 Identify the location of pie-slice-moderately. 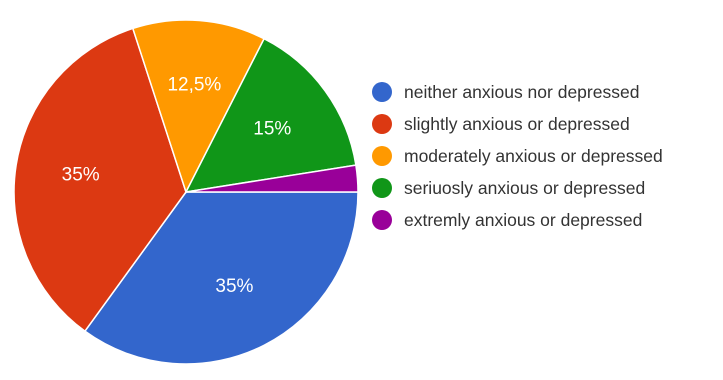
(198, 106).